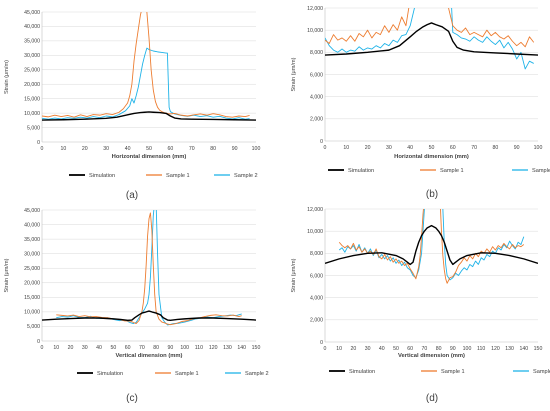 This screenshot has height=411, width=550. Describe the element at coordinates (32, 269) in the screenshot. I see `y-tick-label: 25,000` at that location.